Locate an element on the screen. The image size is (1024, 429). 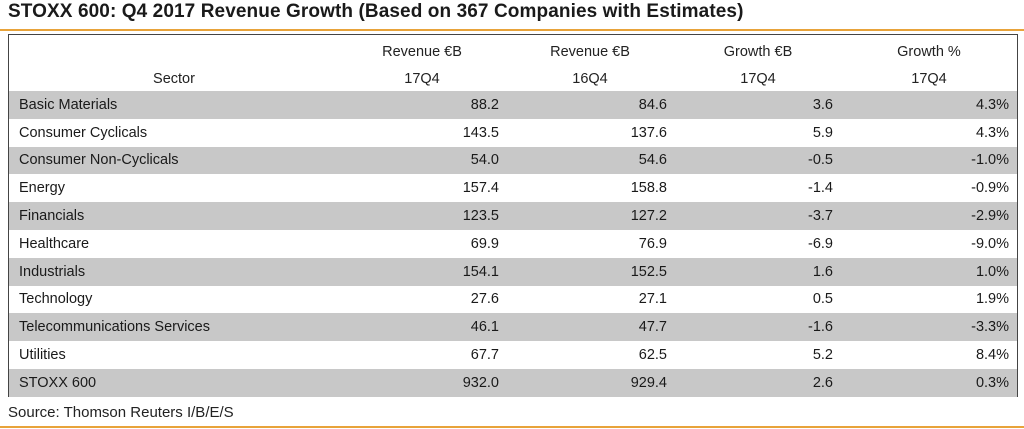
header-row-1: Revenue €B Revenue €B Growth €B Growth % is located at coordinates (513, 52).